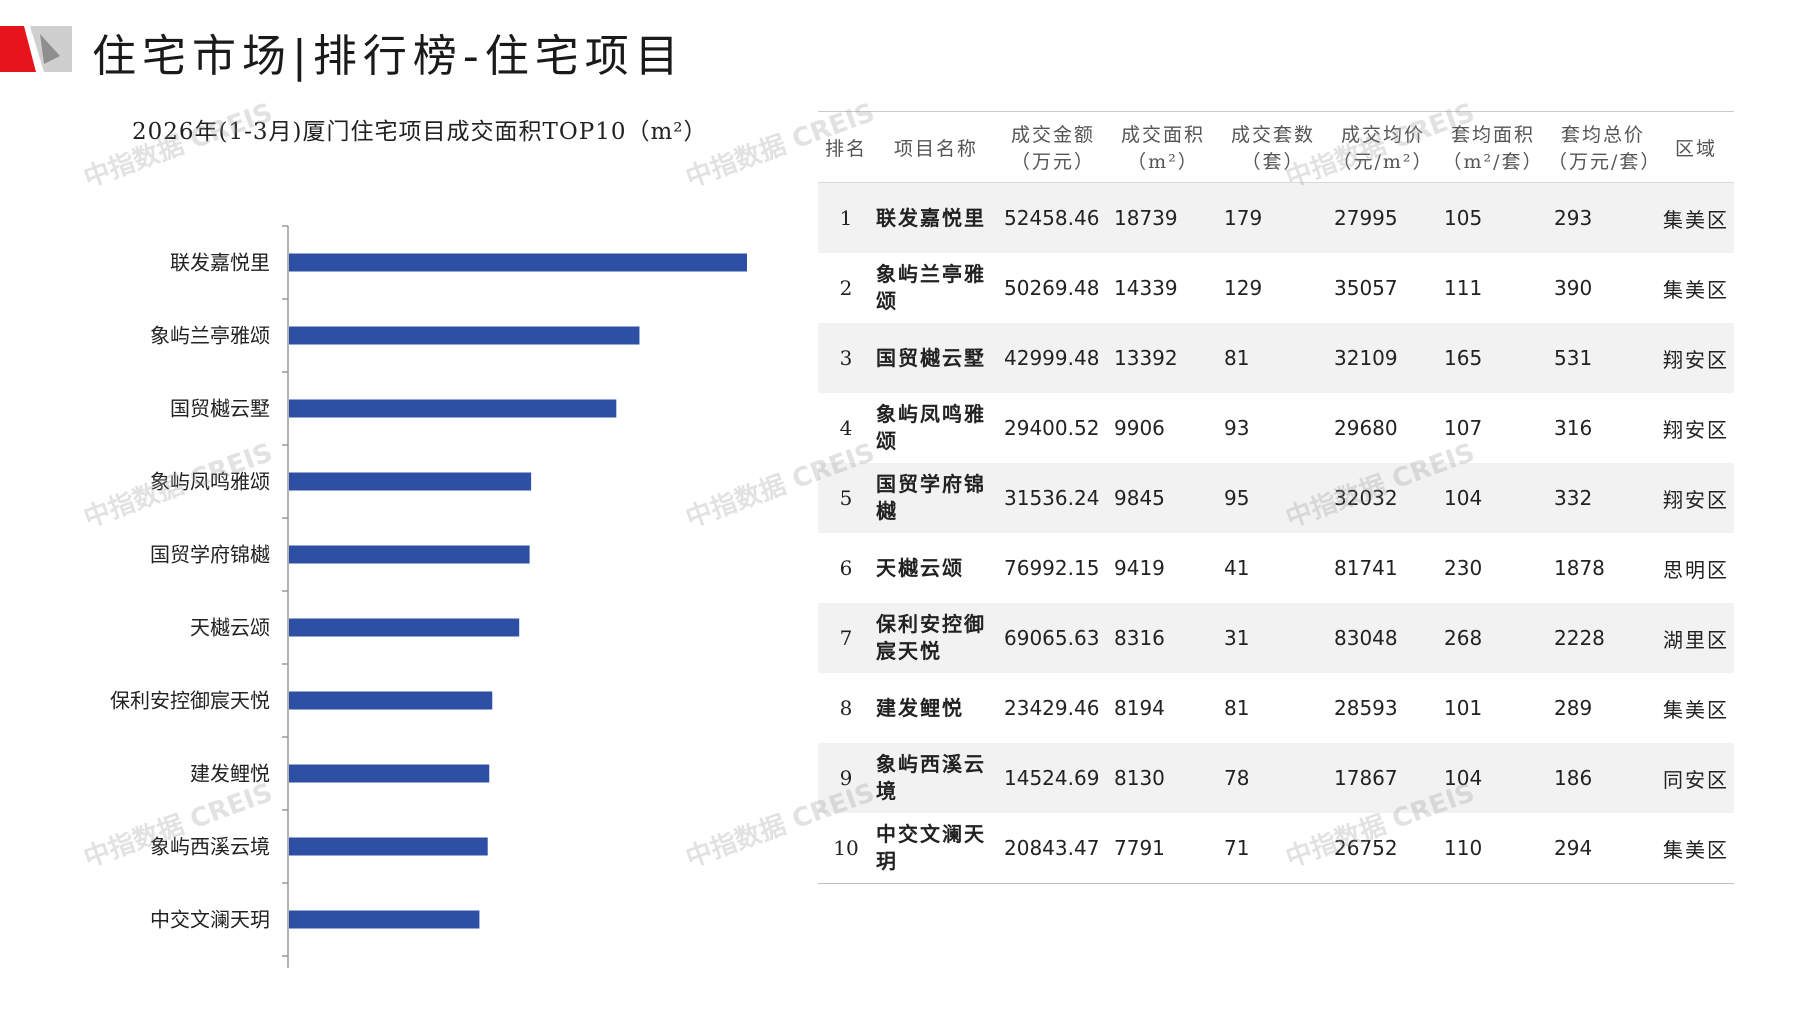 The image size is (1797, 1010). What do you see at coordinates (1273, 147) in the screenshot?
I see `column-header: 成交套数 （套）` at bounding box center [1273, 147].